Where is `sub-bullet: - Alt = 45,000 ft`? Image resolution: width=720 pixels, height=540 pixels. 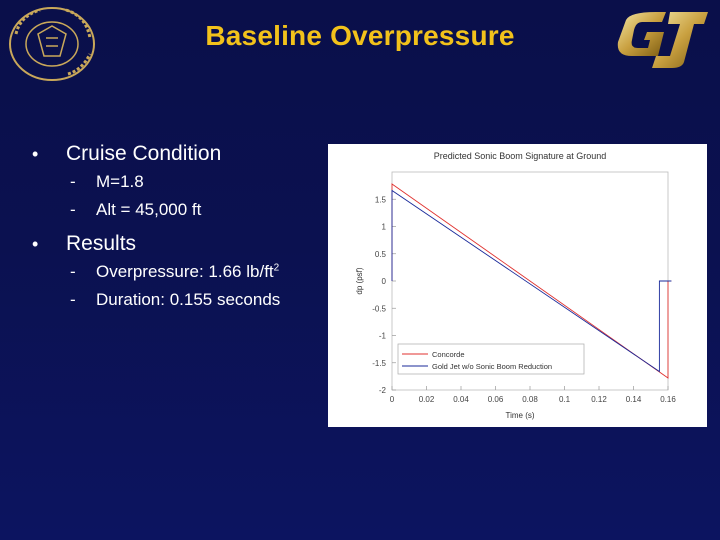 sub-bullet: - Alt = 45,000 ft is located at coordinates (199, 210).